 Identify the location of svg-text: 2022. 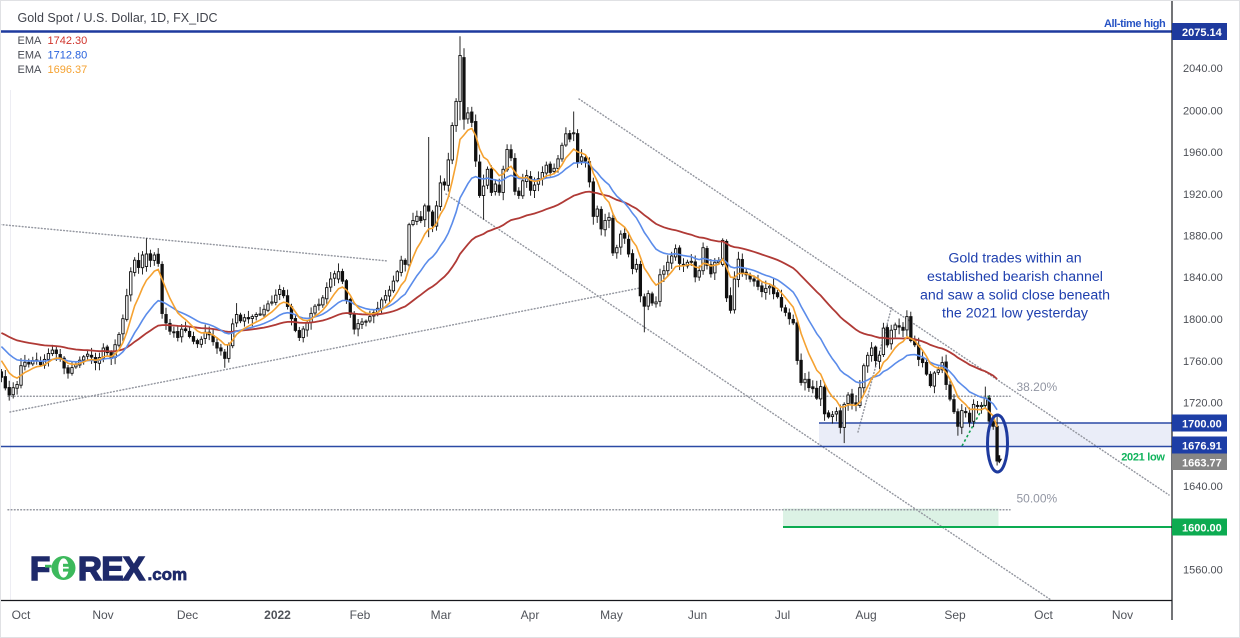
(277, 615).